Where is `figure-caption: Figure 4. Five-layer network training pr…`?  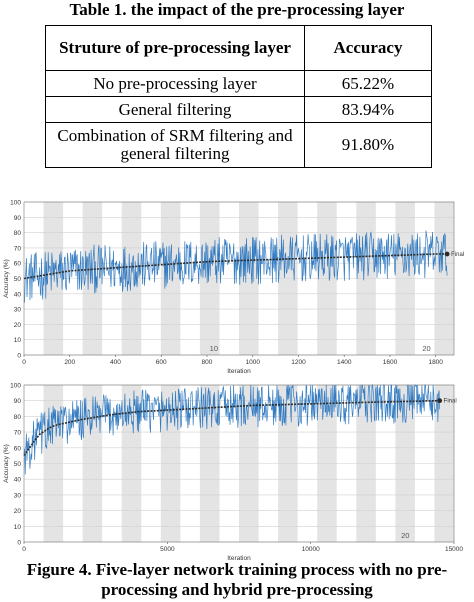
figure-caption: Figure 4. Five-layer network training pr… is located at coordinates (237, 579).